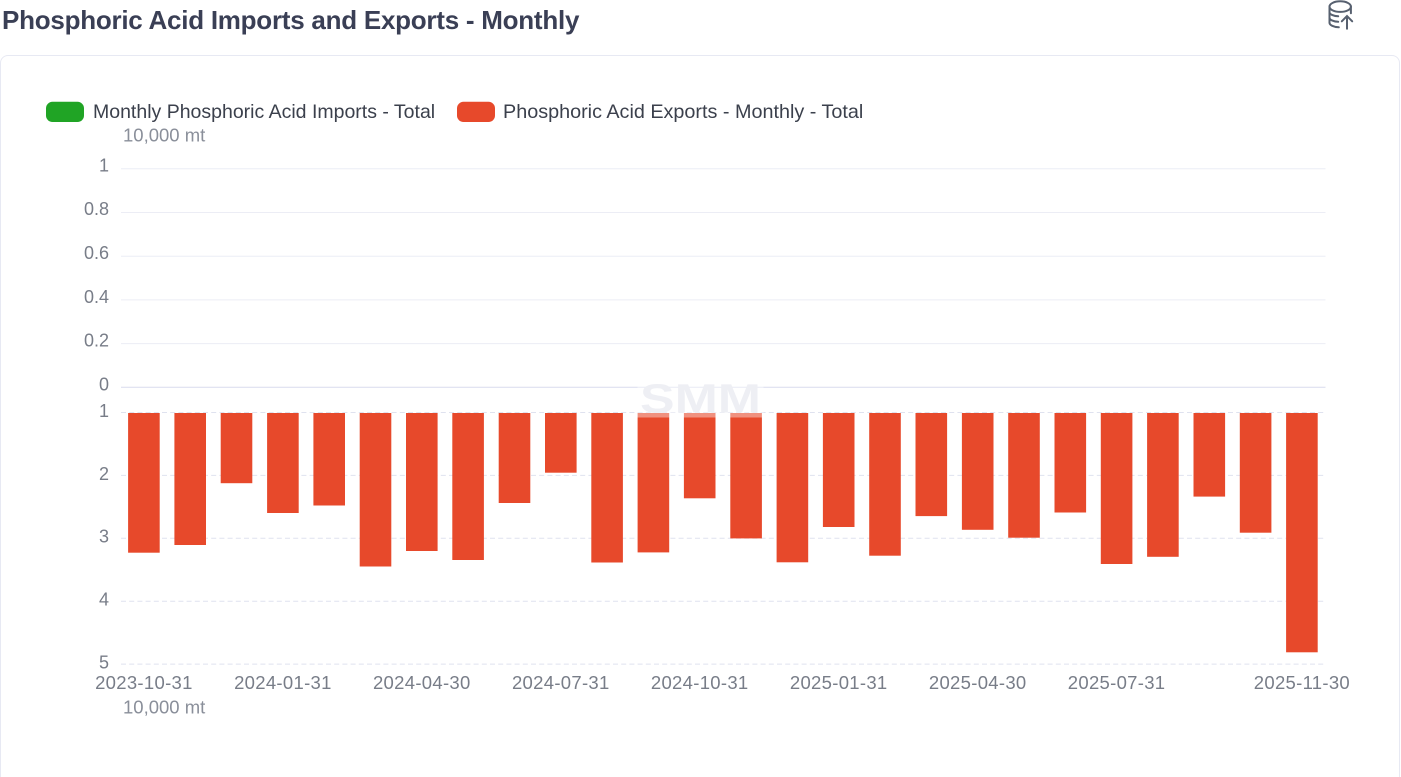 The height and width of the screenshot is (777, 1401). Describe the element at coordinates (144, 682) in the screenshot. I see `svg-text: 2023-10-31` at that location.